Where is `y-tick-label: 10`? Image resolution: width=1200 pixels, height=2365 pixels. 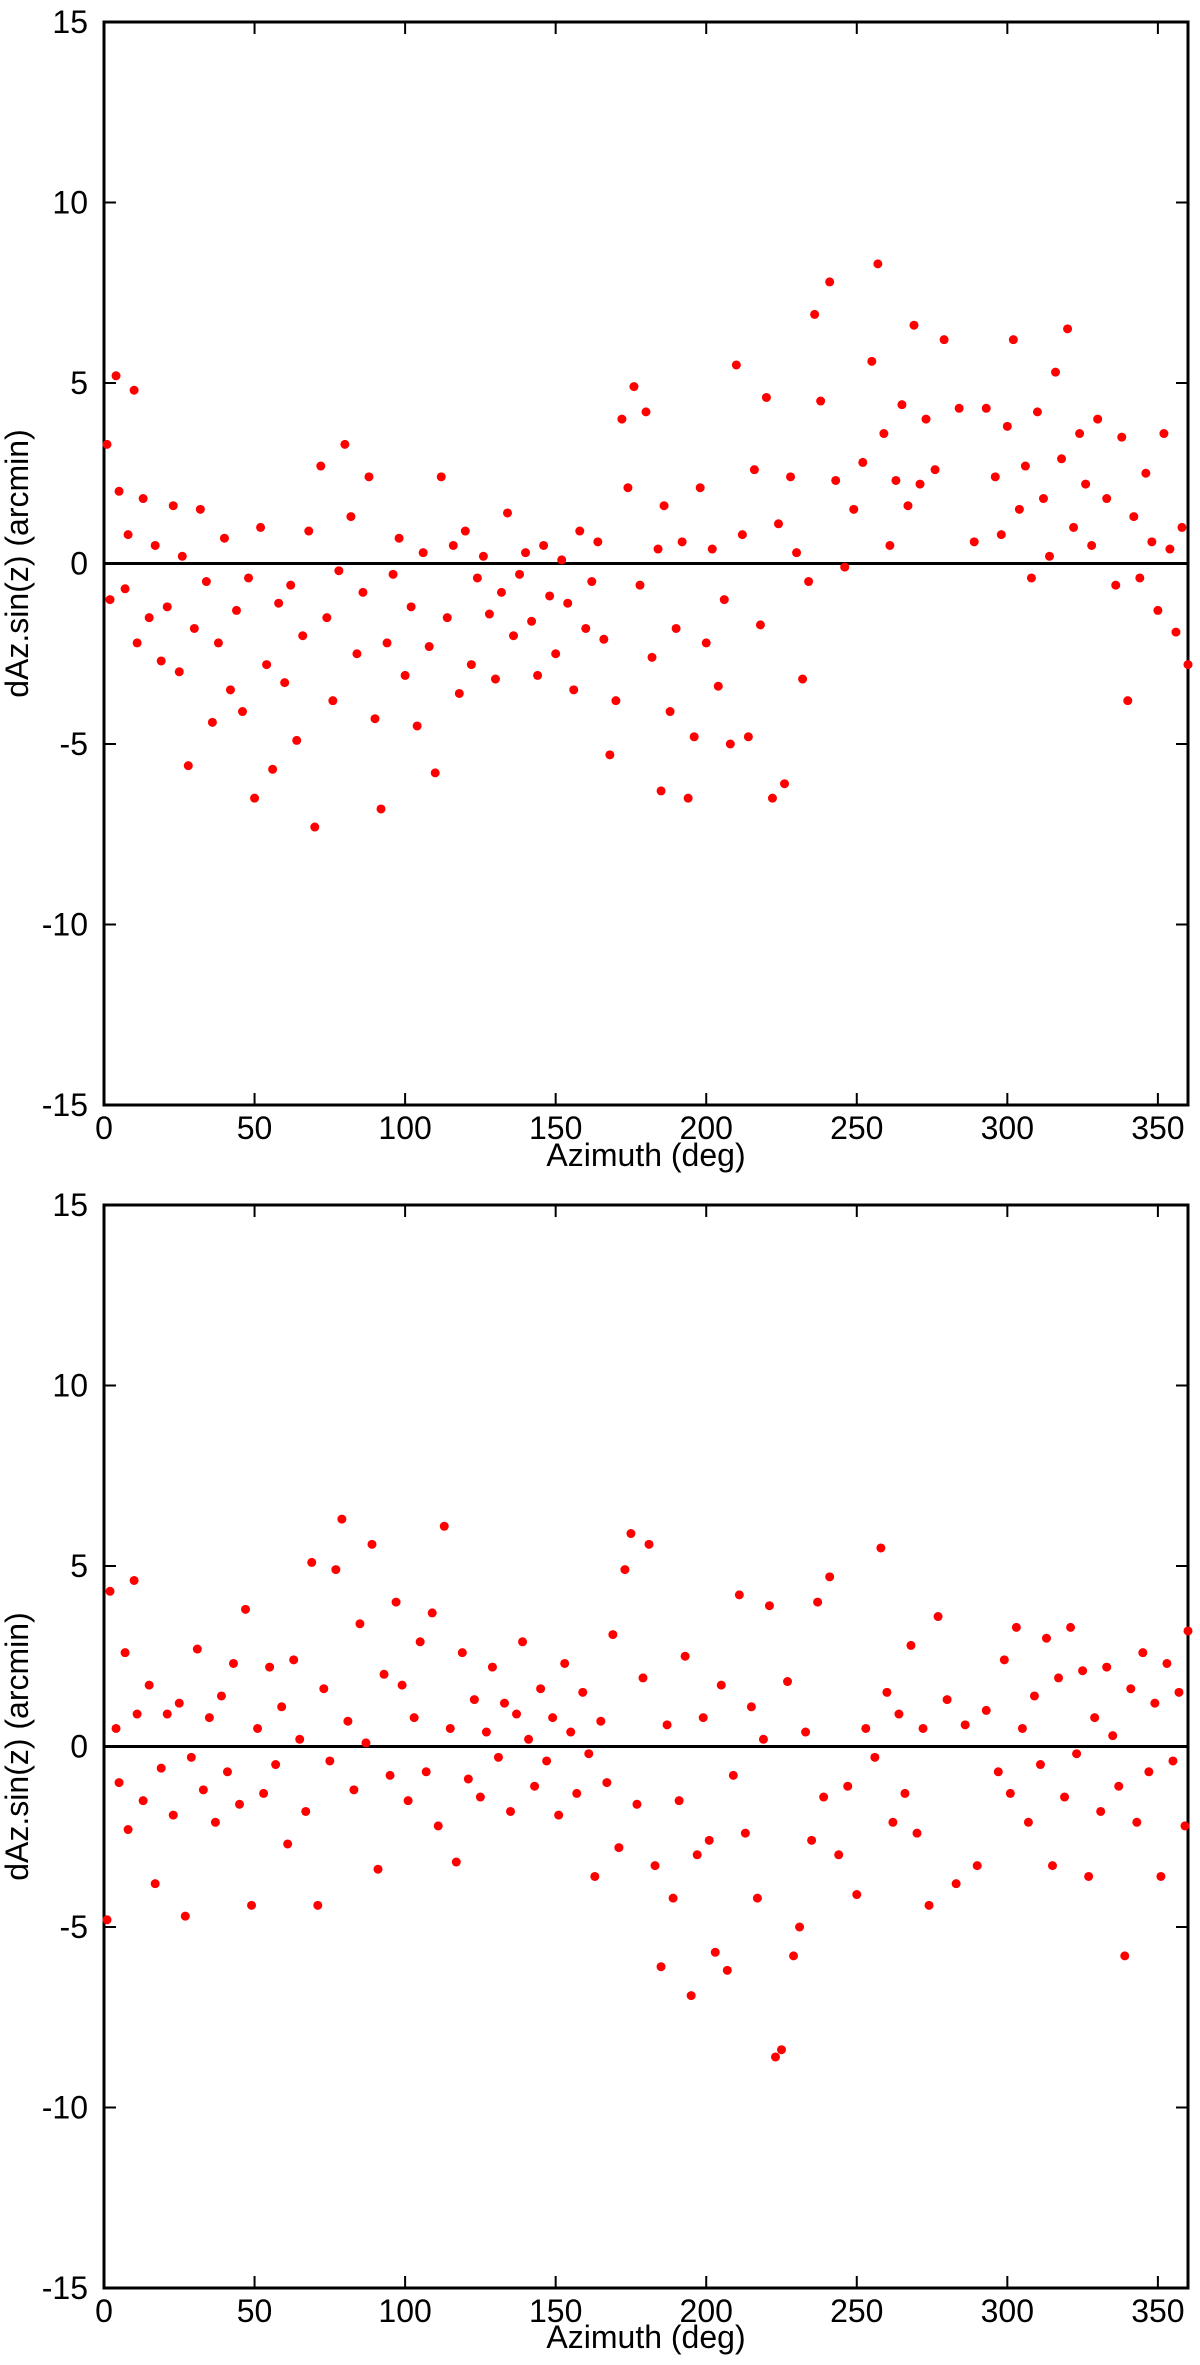 y-tick-label: 10 is located at coordinates (70, 203).